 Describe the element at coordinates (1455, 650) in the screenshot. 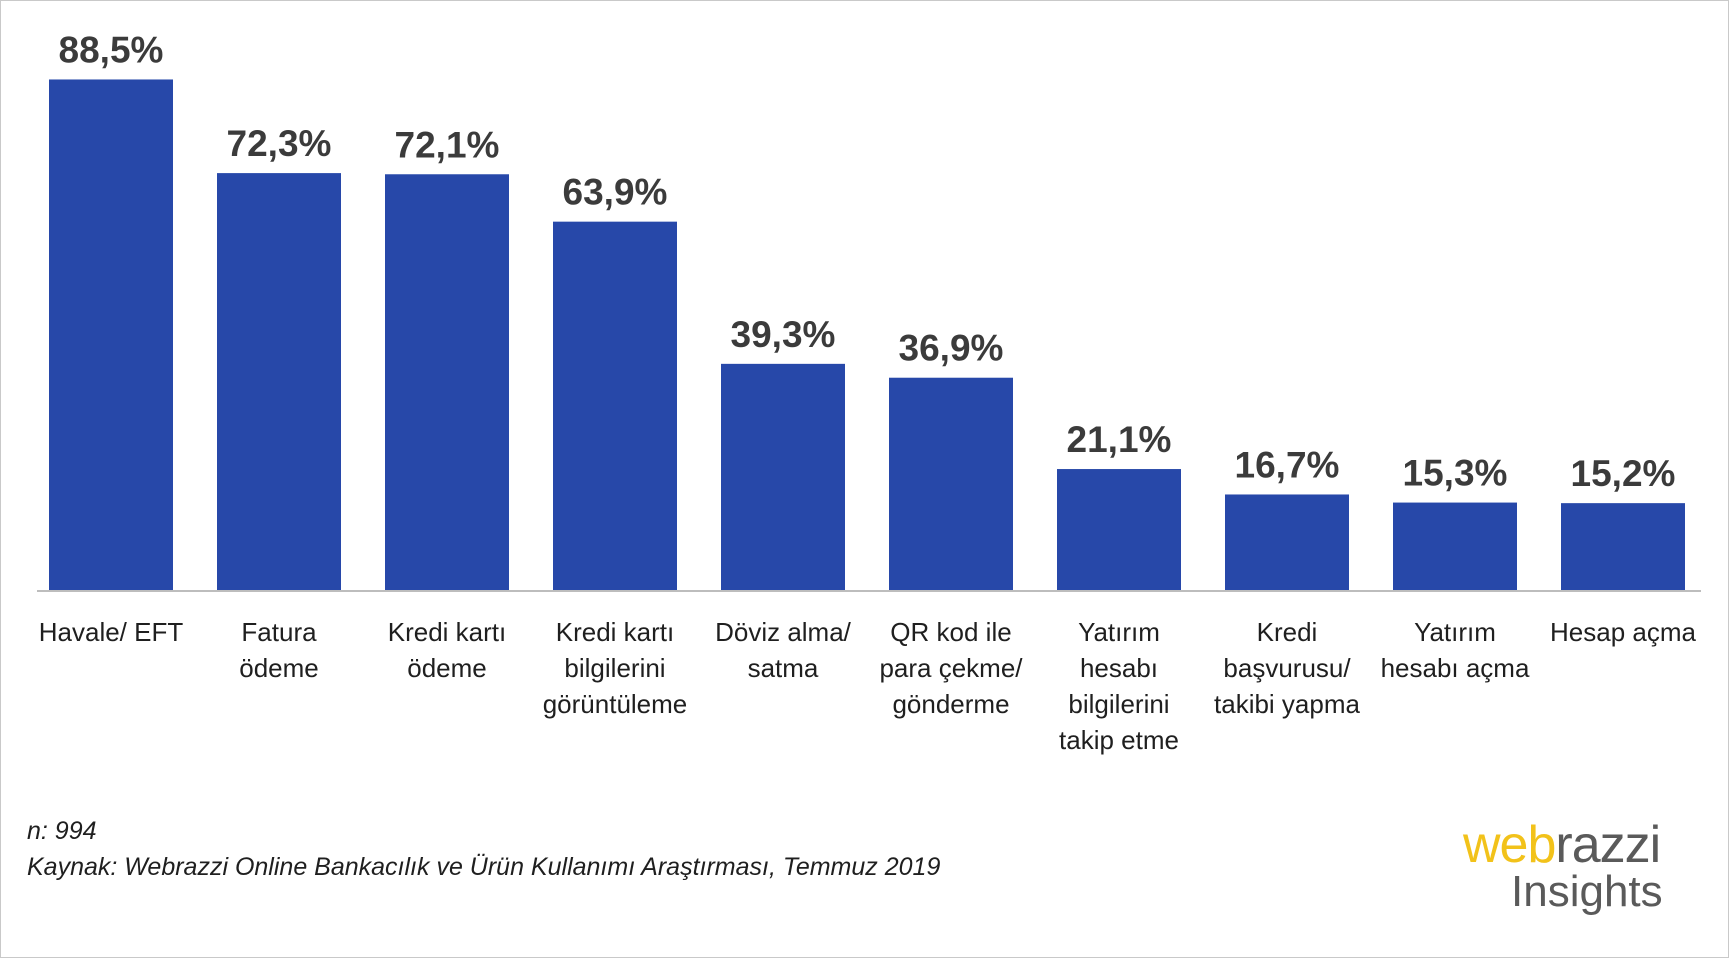

I see `category-label-9: Yatırım hesabı açma` at that location.